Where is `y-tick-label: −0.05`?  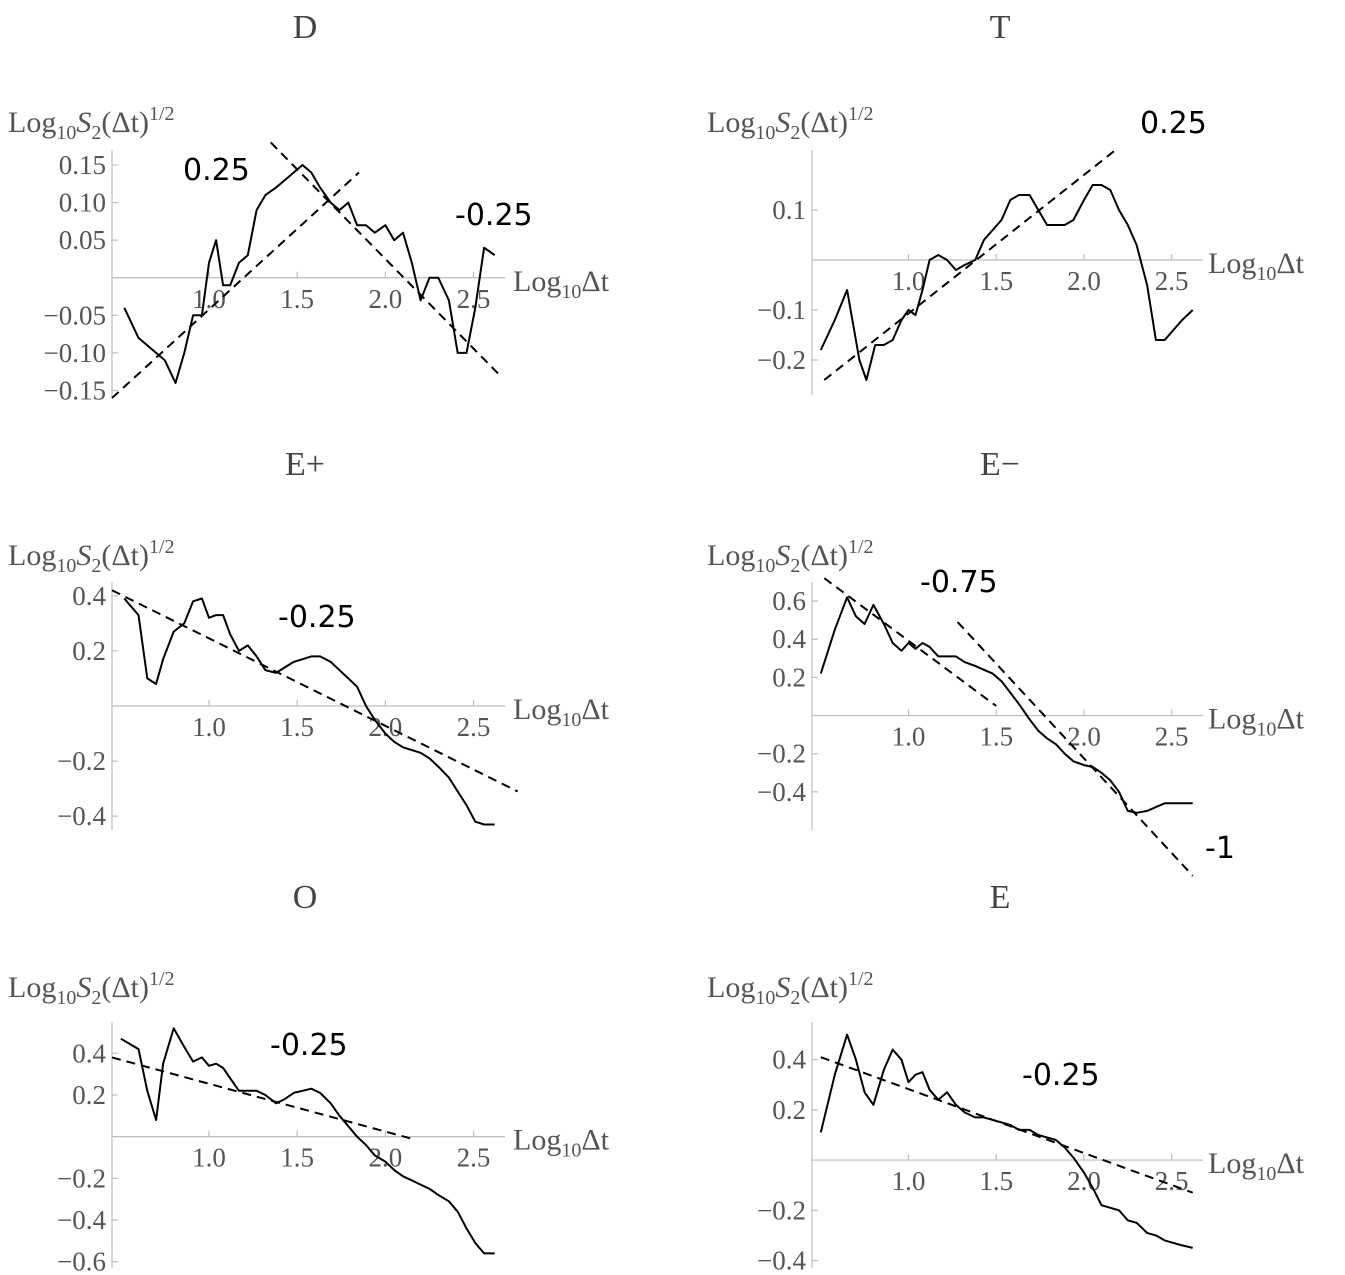 y-tick-label: −0.05 is located at coordinates (75, 315).